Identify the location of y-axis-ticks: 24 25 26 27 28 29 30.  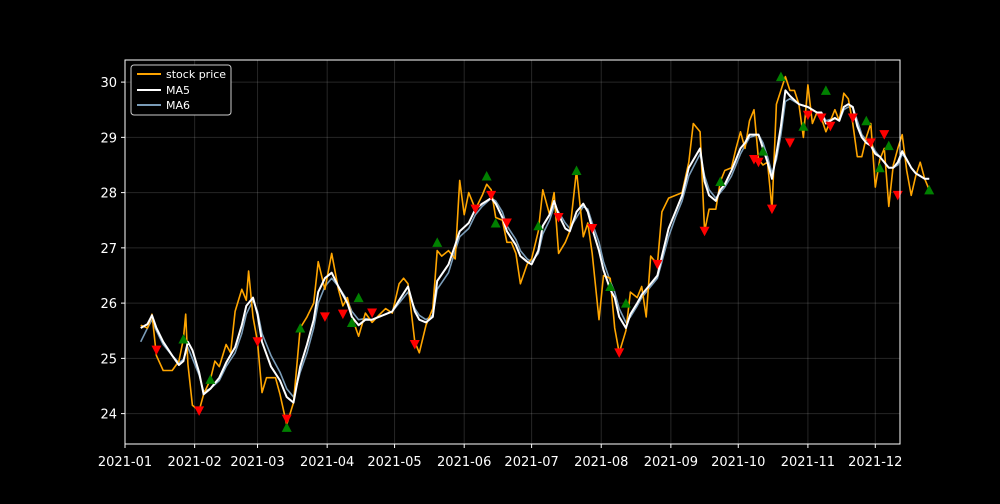
(112, 249).